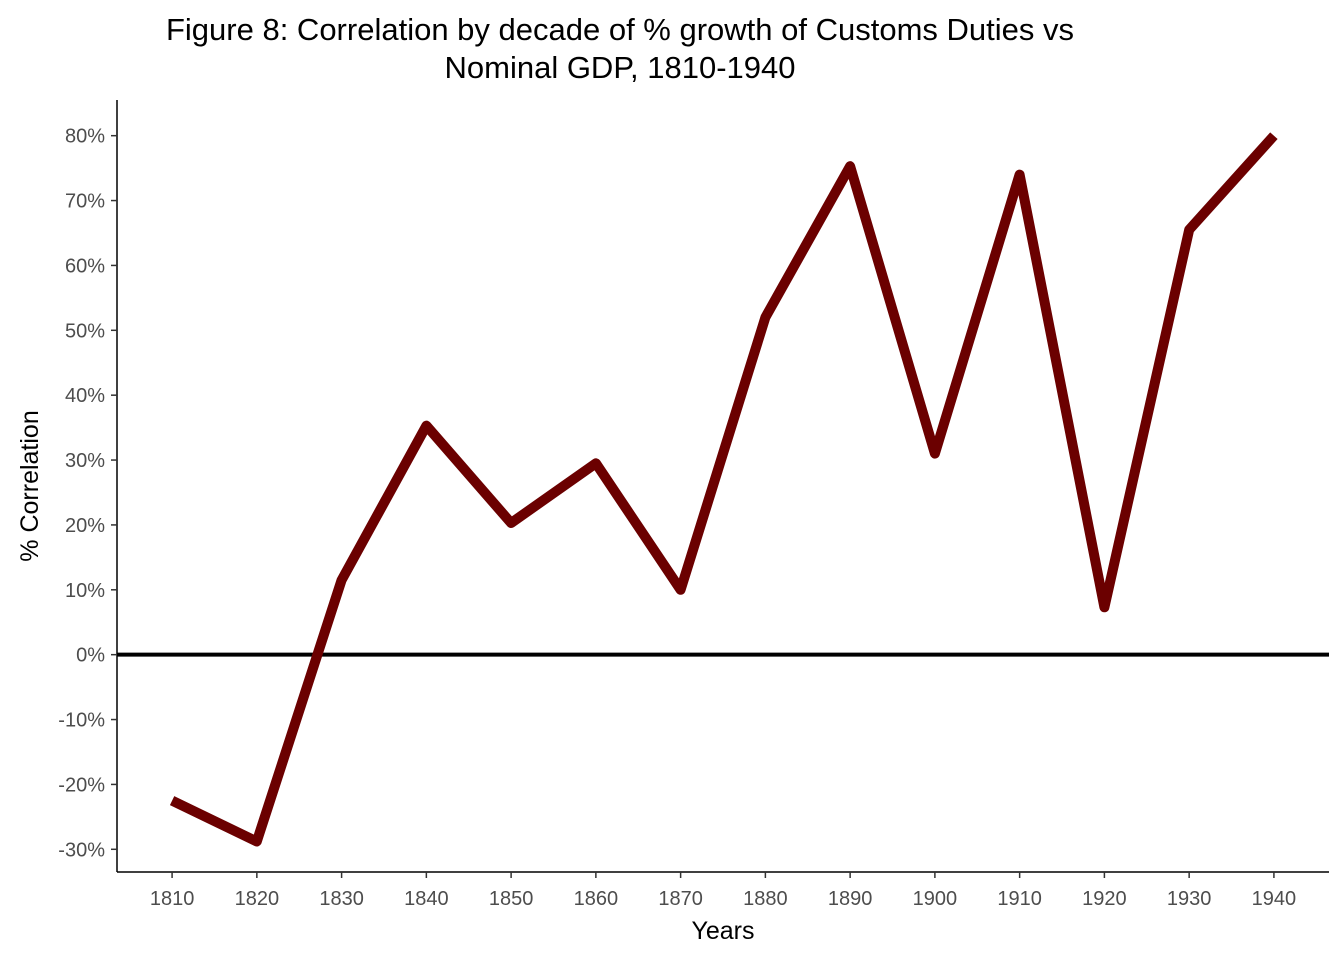  Describe the element at coordinates (85, 591) in the screenshot. I see `y-tick-label: 10%` at that location.